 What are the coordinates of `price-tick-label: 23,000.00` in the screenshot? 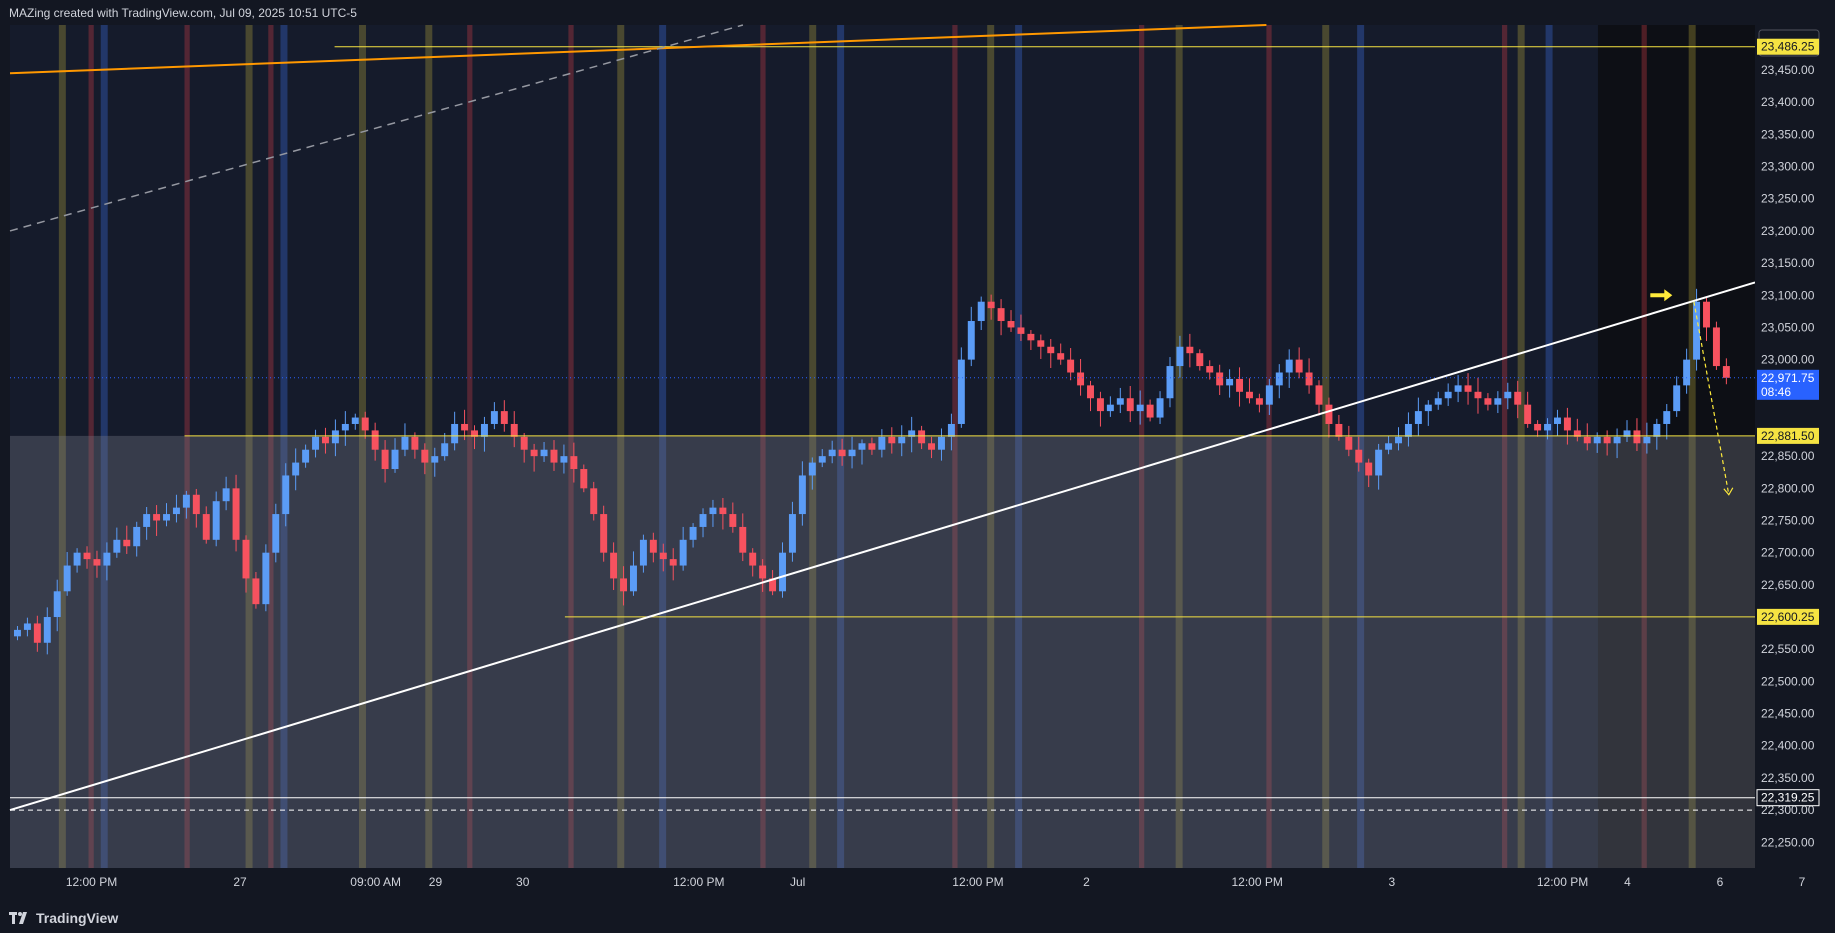 It's located at (1788, 360).